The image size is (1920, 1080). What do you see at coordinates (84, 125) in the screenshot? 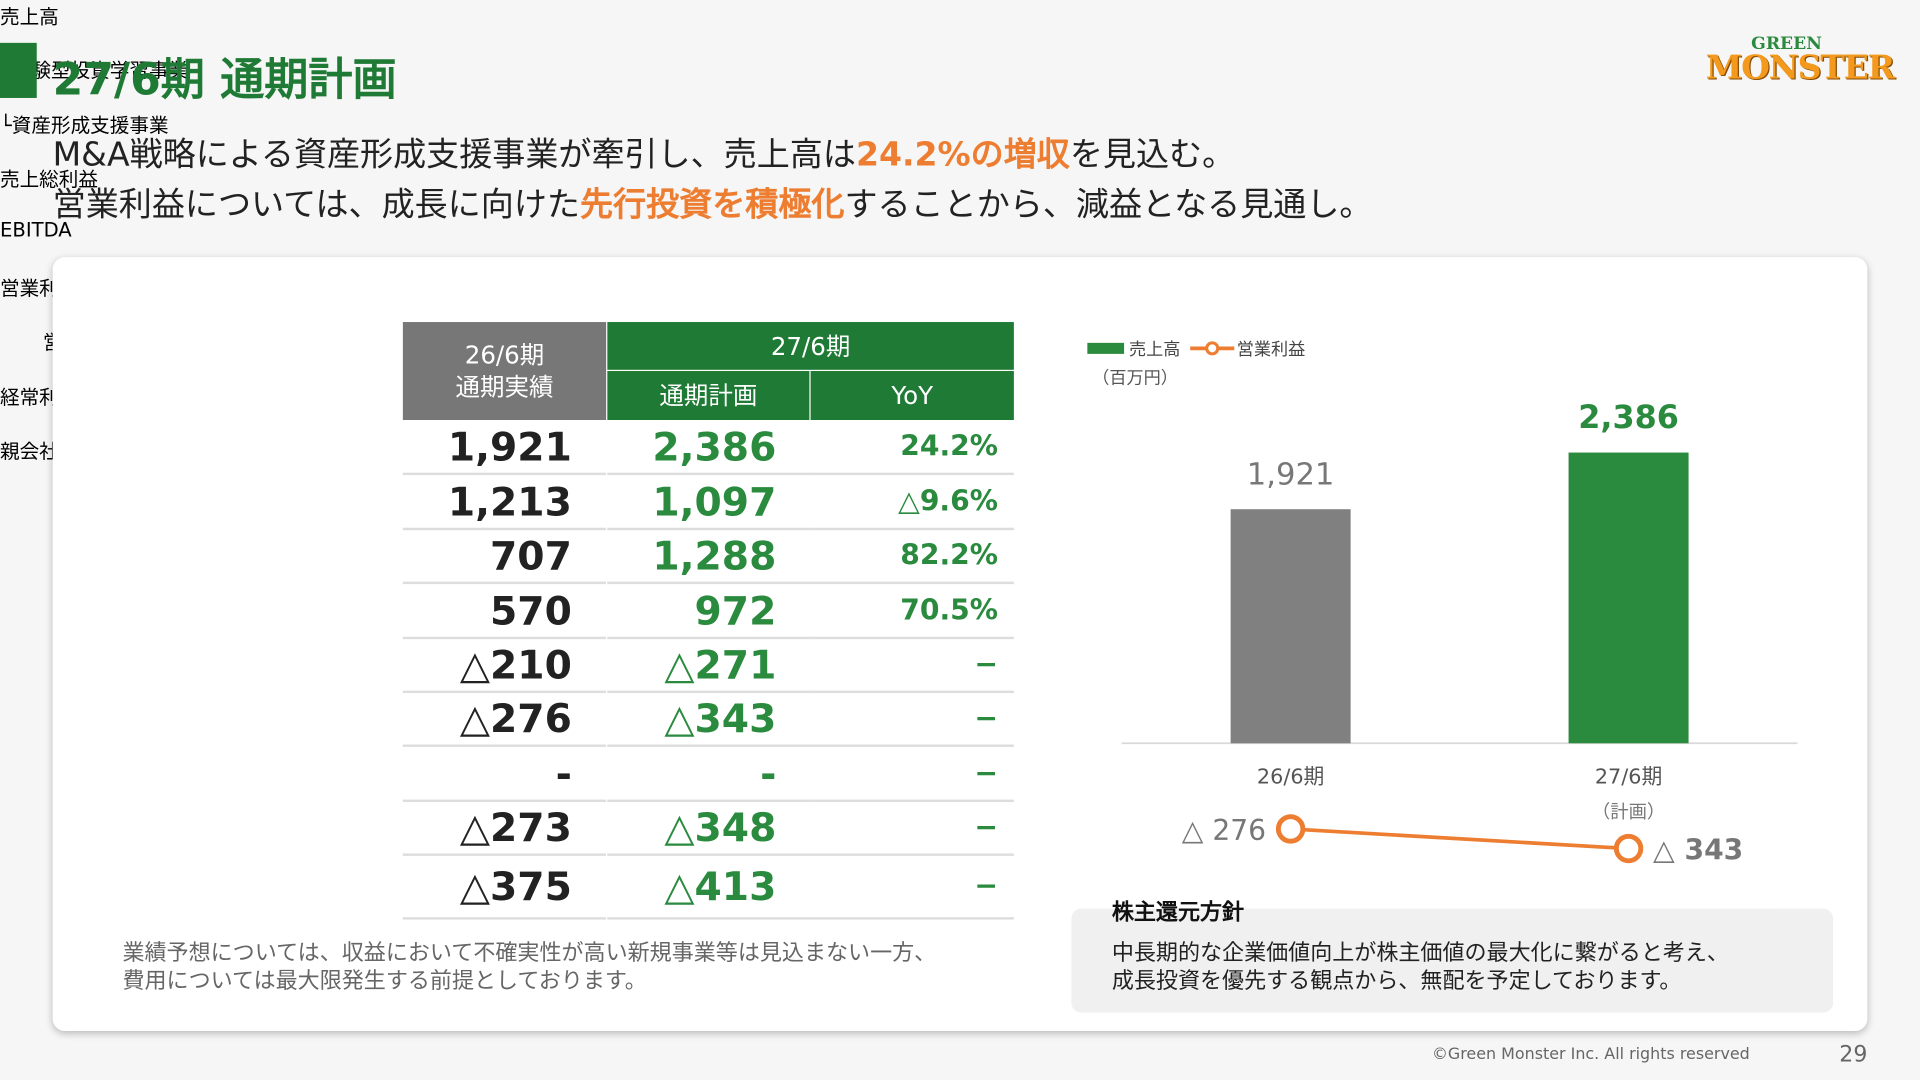
I see `row-label-text: └資産形成支援事業` at bounding box center [84, 125].